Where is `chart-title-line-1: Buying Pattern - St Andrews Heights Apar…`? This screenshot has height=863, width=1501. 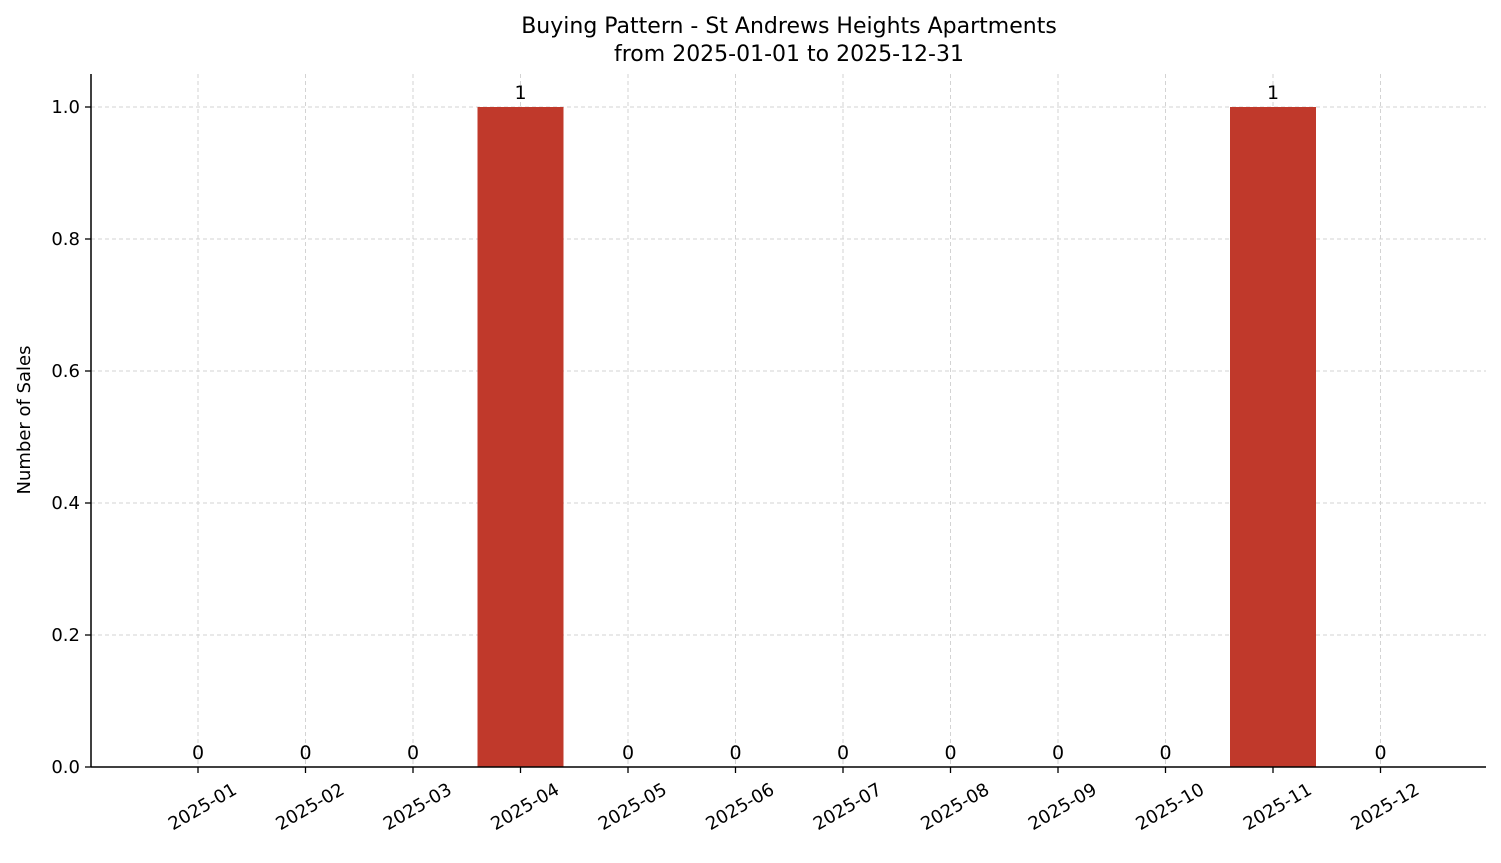
chart-title-line-1: Buying Pattern - St Andrews Heights Apar… is located at coordinates (789, 26).